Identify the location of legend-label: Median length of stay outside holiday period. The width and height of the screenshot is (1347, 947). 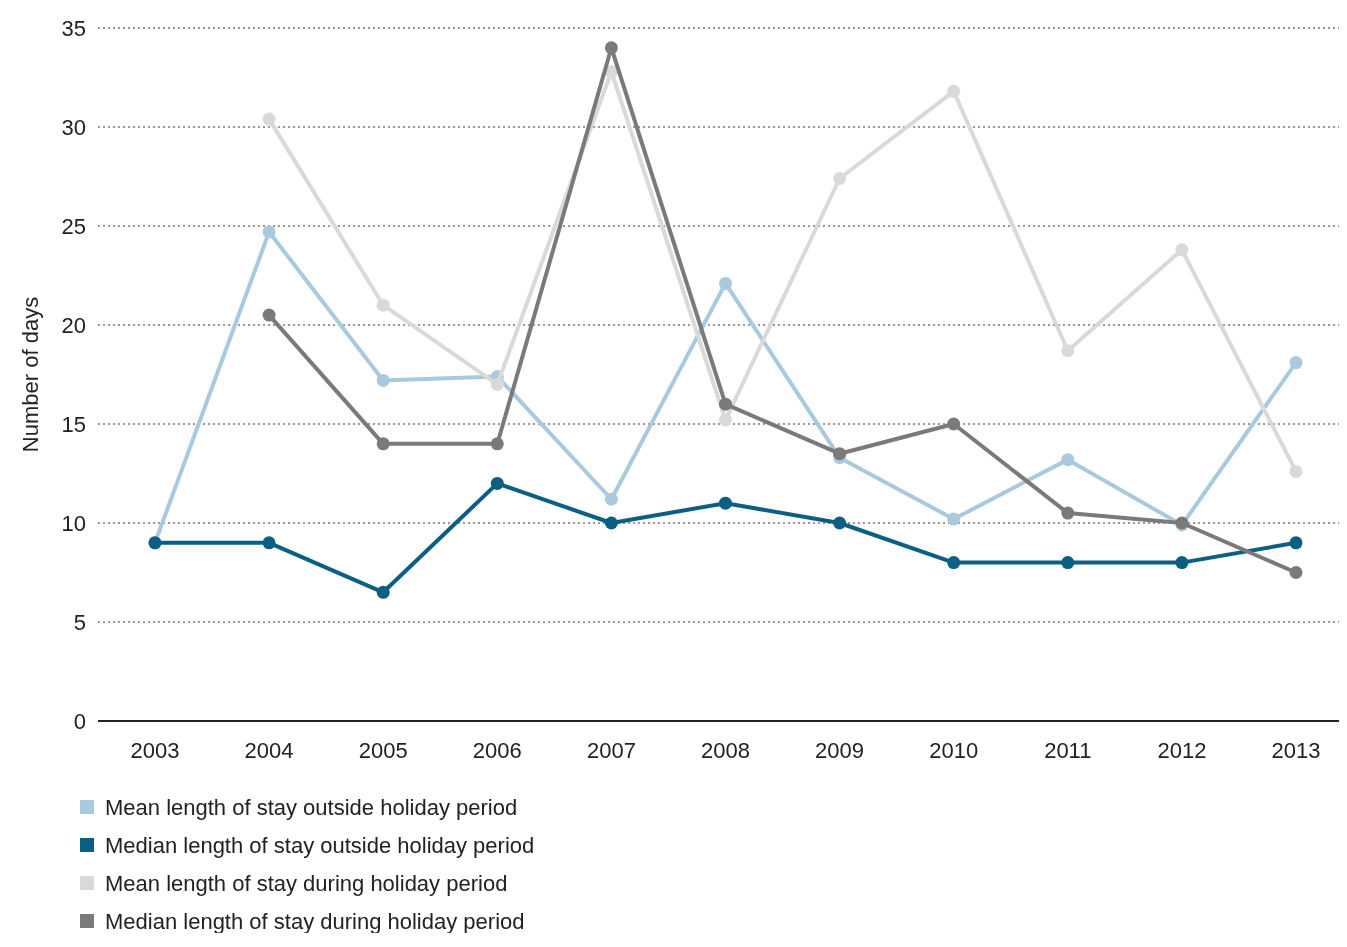
(320, 845).